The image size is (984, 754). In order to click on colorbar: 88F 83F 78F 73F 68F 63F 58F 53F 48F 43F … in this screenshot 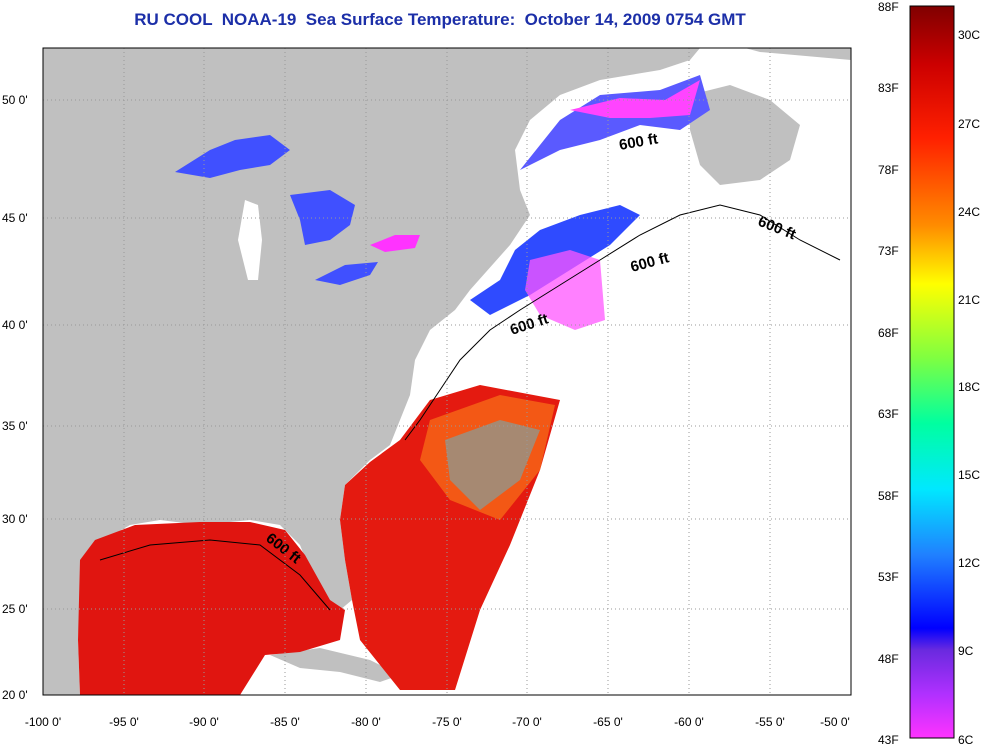, I will do `click(929, 373)`.